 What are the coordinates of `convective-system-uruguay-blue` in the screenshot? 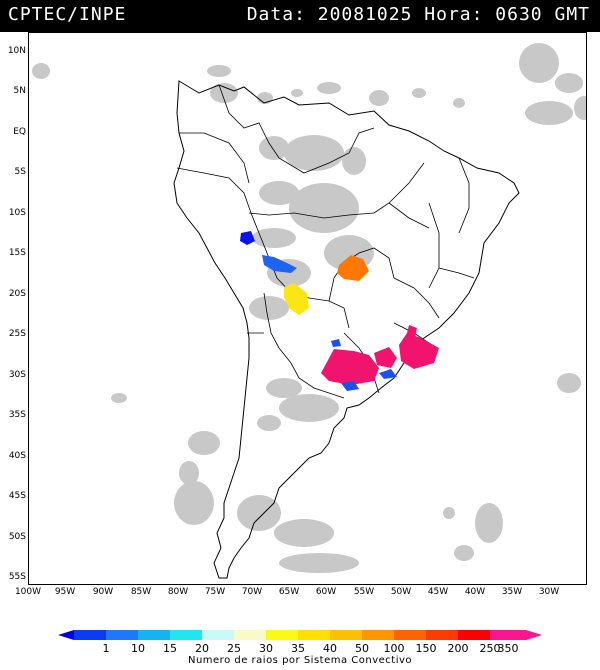 It's located at (350, 386).